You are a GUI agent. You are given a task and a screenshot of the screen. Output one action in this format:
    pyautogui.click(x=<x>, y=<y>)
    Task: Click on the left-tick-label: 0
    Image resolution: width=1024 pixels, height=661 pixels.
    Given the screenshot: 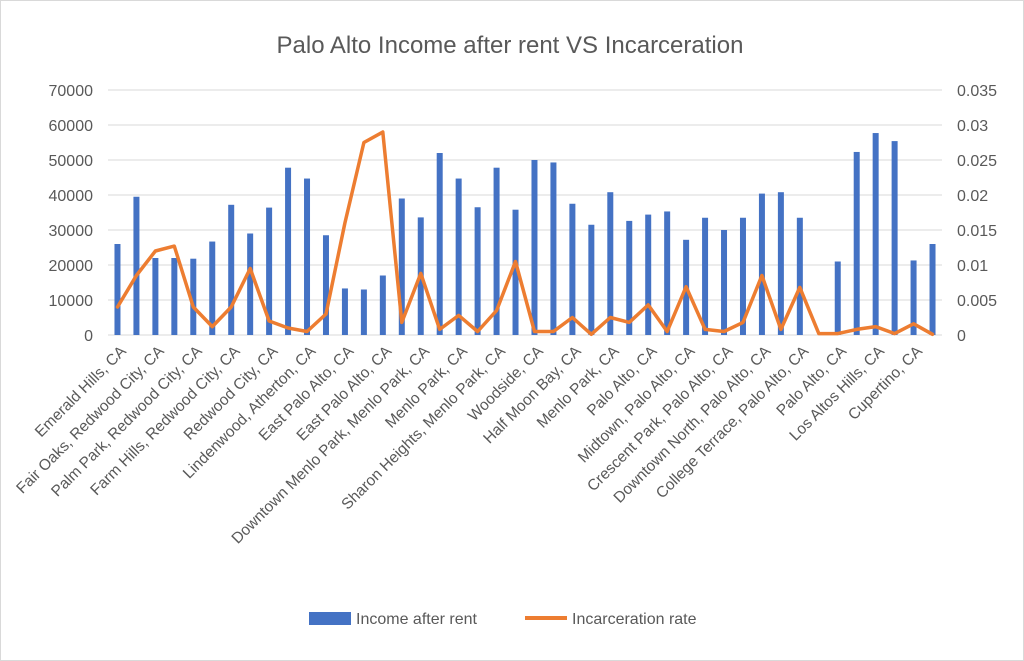 What is the action you would take?
    pyautogui.click(x=88, y=336)
    